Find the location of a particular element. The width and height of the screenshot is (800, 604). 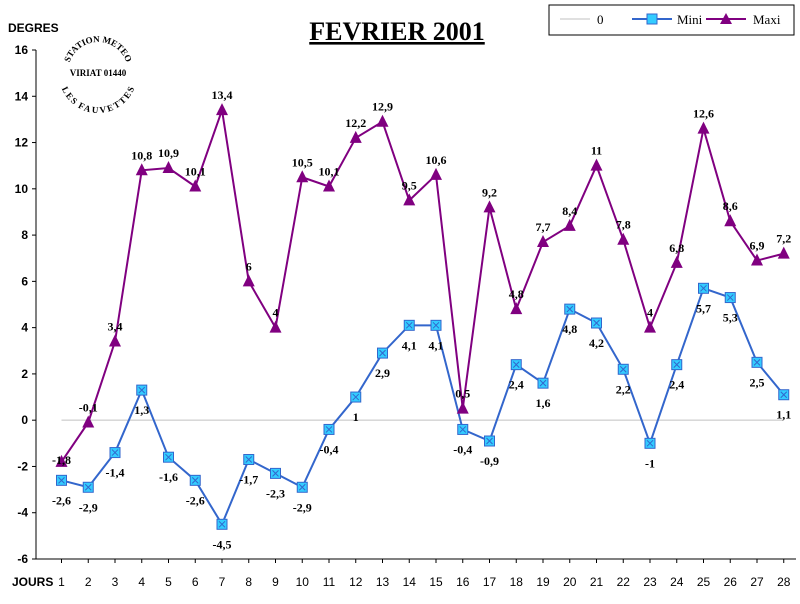

maxi-data-label: 12,9 is located at coordinates (382, 107).